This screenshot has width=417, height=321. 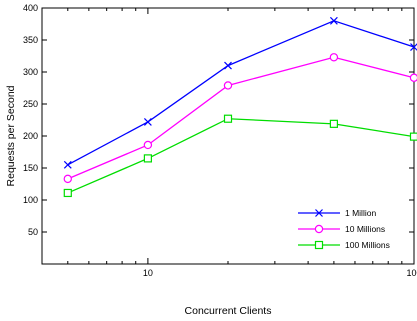 What do you see at coordinates (30, 168) in the screenshot?
I see `y-tick-label: 150` at bounding box center [30, 168].